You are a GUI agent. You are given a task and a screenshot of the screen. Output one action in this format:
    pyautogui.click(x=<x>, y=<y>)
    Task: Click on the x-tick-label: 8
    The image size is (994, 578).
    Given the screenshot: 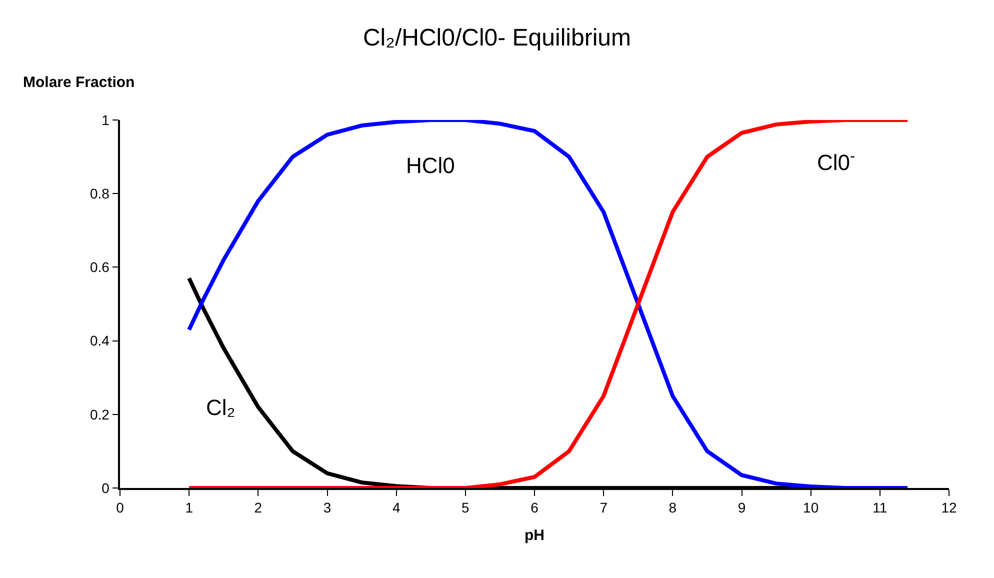 What is the action you would take?
    pyautogui.click(x=672, y=508)
    